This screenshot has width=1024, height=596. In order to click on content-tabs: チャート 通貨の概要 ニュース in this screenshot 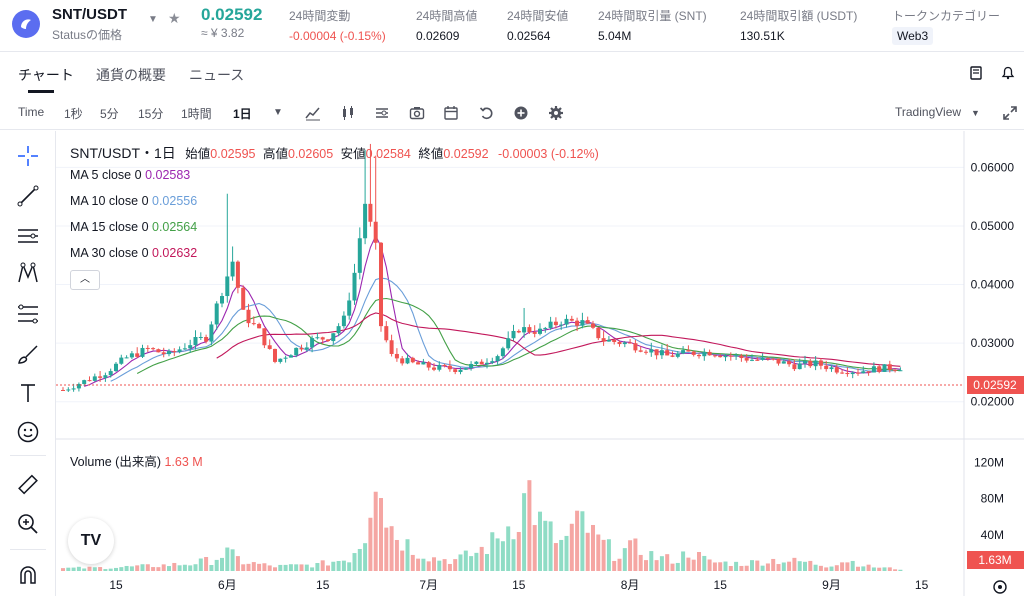, I will do `click(512, 73)`.